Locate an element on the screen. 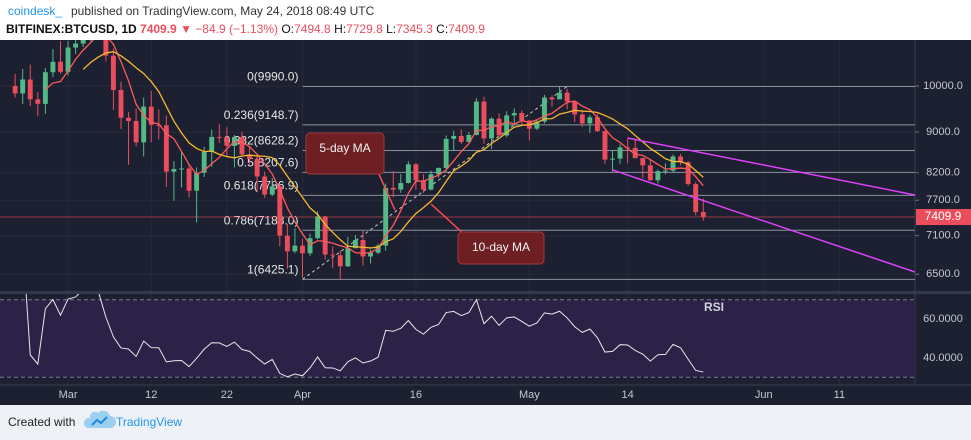  trendline is located at coordinates (763, 221).